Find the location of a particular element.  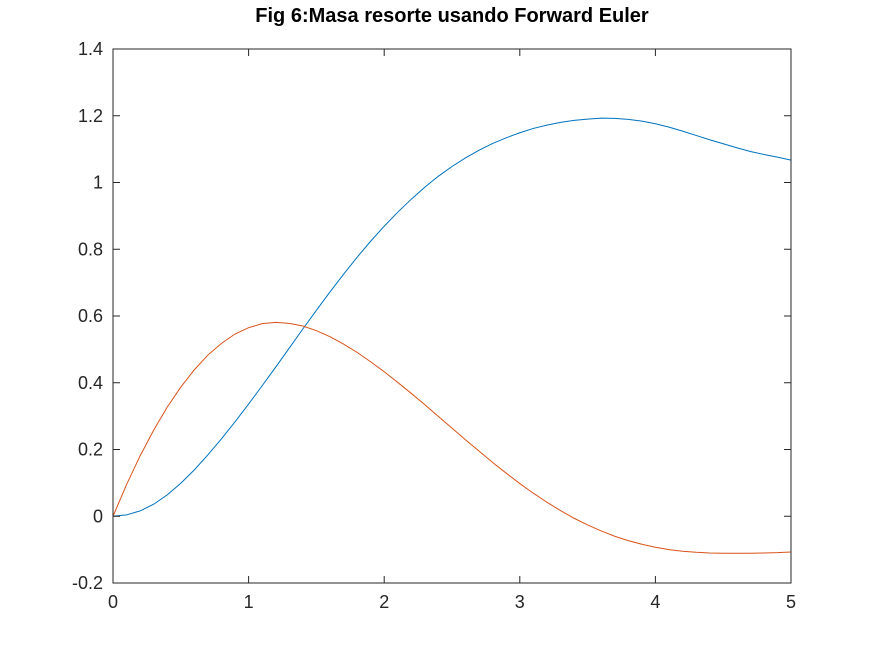

chart-title: Fig 6:Masa resorte usando Forward Euler is located at coordinates (452, 16).